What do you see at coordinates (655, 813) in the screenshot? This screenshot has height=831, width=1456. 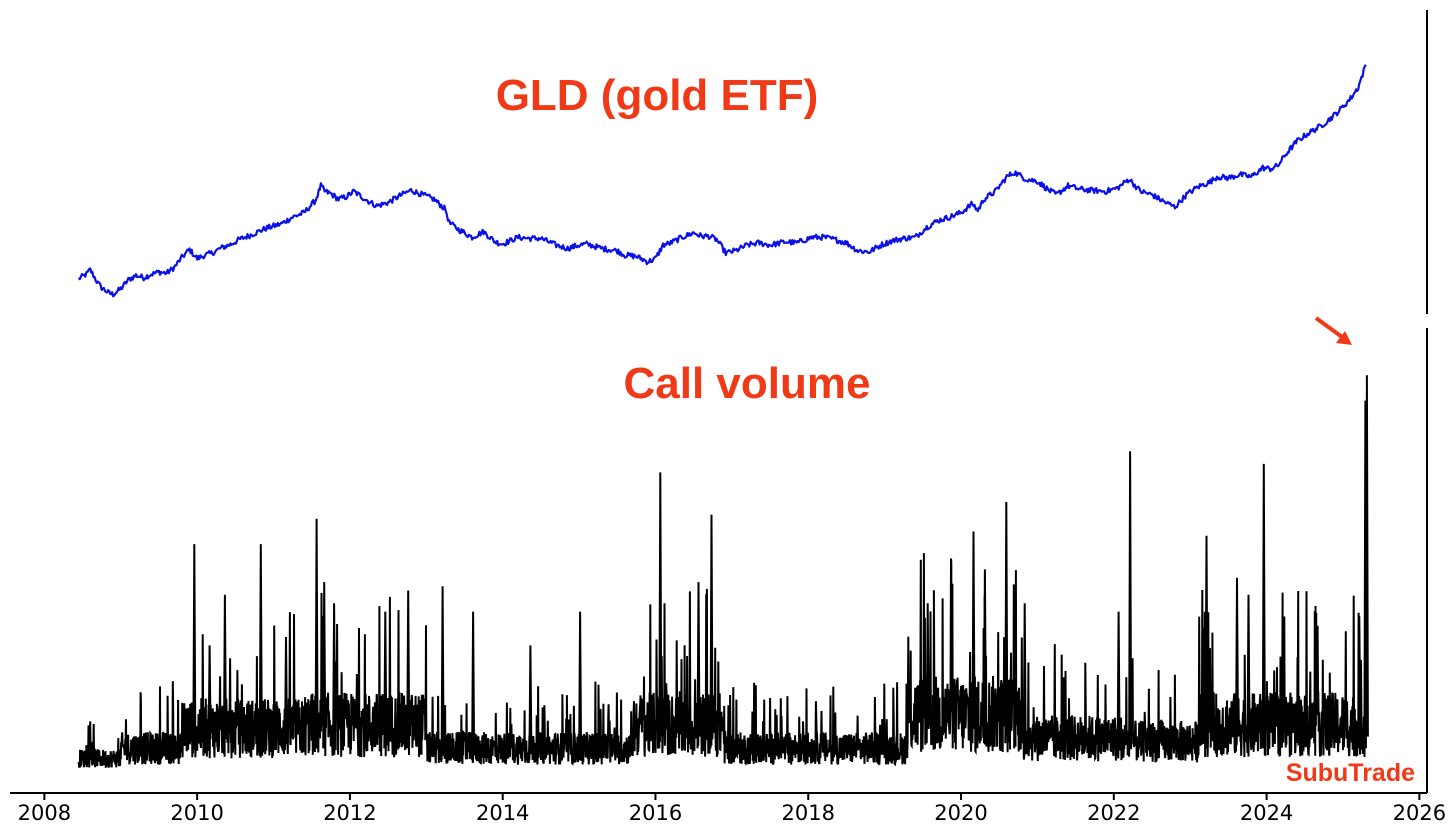 I see `x-tick-label: 2016` at bounding box center [655, 813].